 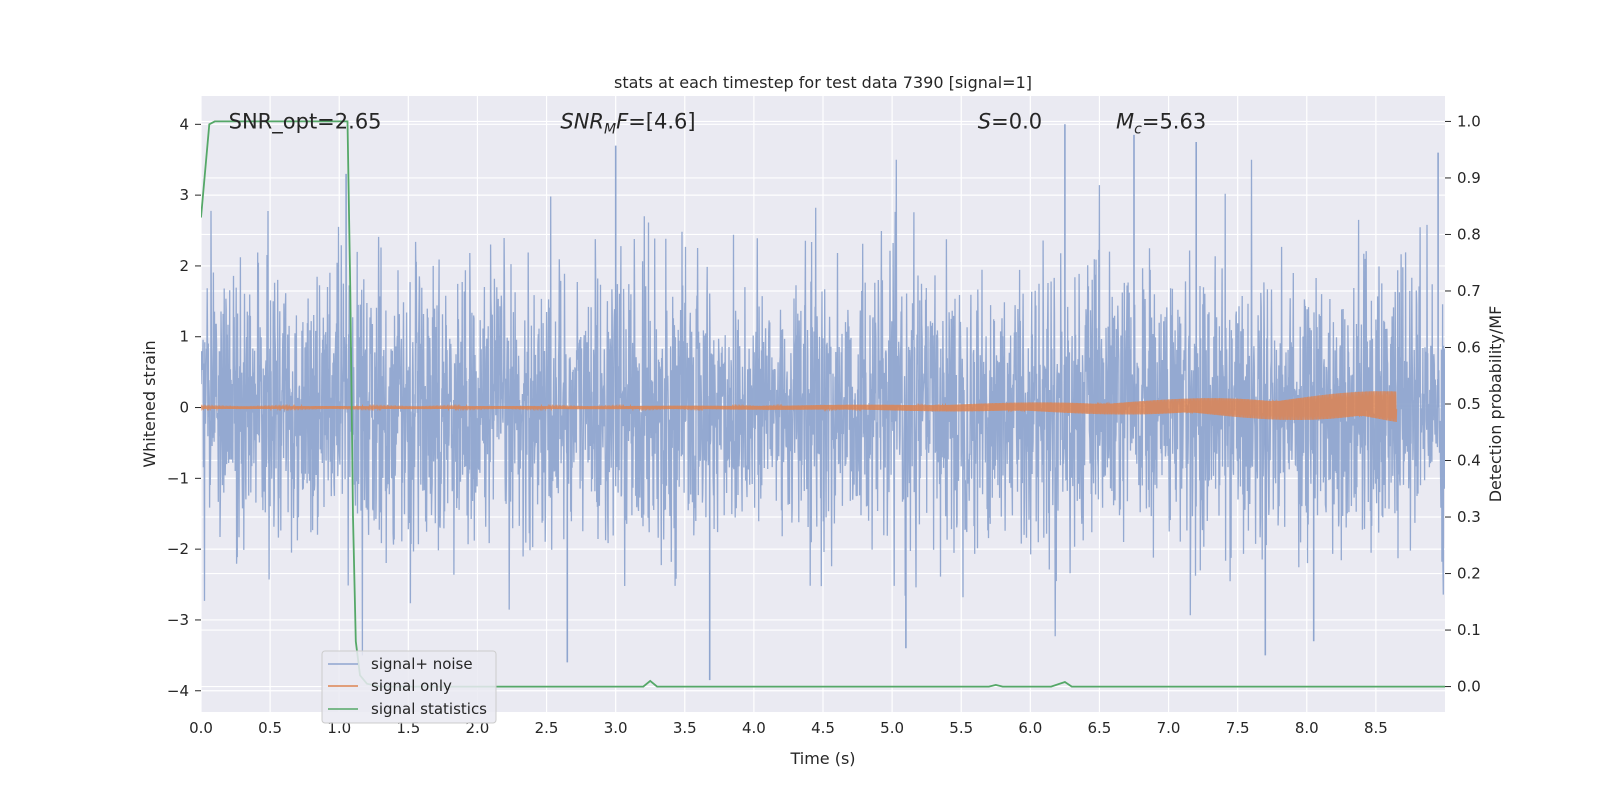 What do you see at coordinates (961, 728) in the screenshot?
I see `x-tick-label: 5.5` at bounding box center [961, 728].